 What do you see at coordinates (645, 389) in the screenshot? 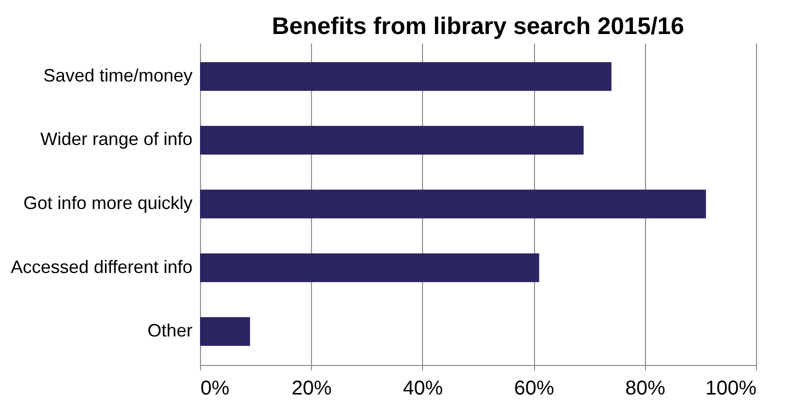
I see `x-tick-label: 80%` at bounding box center [645, 389].